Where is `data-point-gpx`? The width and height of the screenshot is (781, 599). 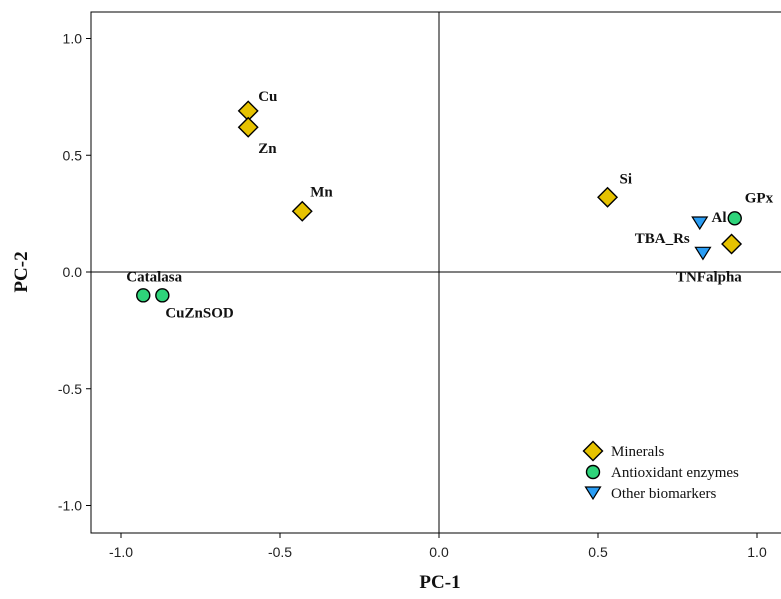
data-point-gpx is located at coordinates (734, 218).